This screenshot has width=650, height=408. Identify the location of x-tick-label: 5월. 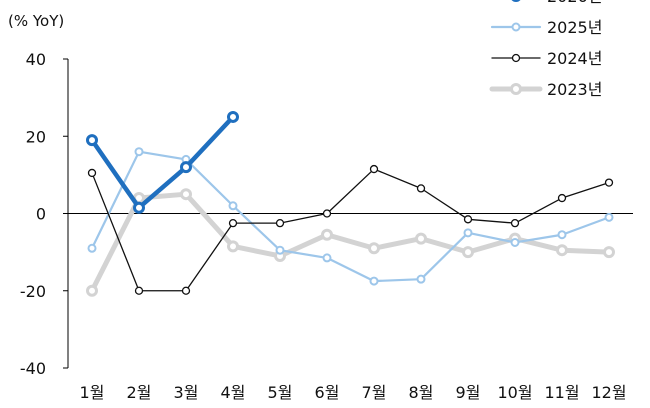
(280, 392).